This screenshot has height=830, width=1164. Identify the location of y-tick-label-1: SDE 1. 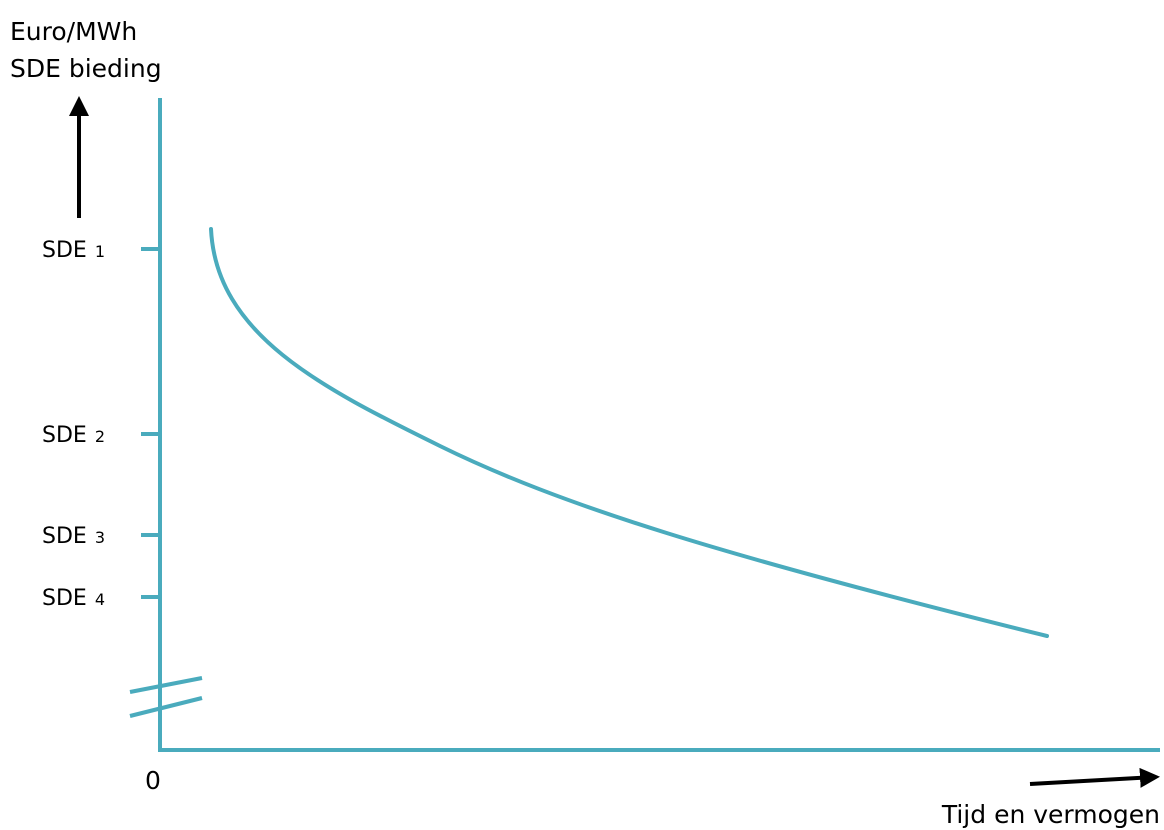
(73, 250).